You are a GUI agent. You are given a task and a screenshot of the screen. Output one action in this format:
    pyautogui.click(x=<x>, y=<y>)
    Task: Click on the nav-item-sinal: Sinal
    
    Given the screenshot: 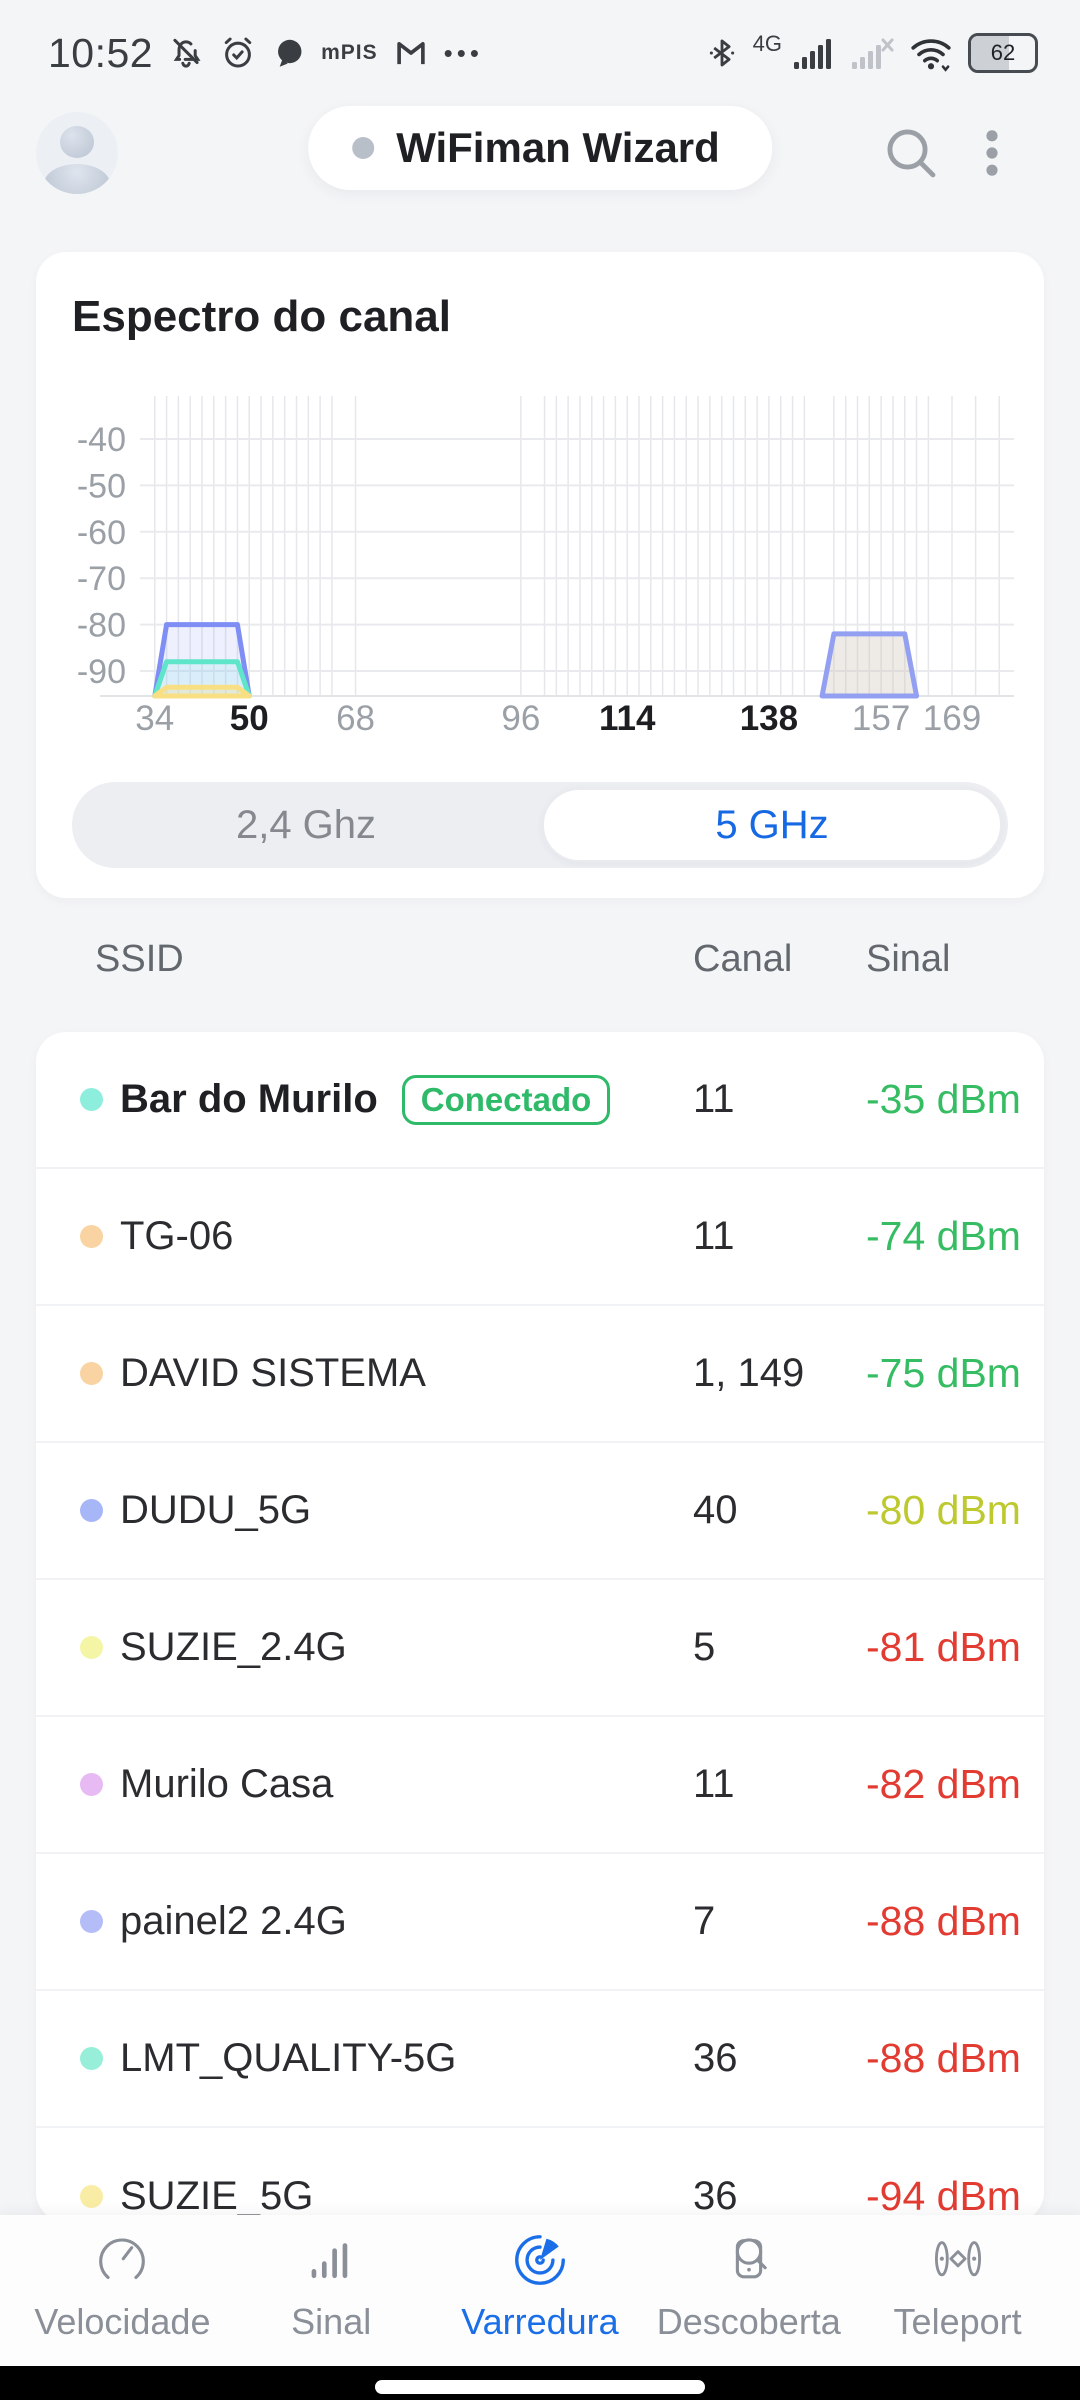 What is the action you would take?
    pyautogui.click(x=331, y=2297)
    